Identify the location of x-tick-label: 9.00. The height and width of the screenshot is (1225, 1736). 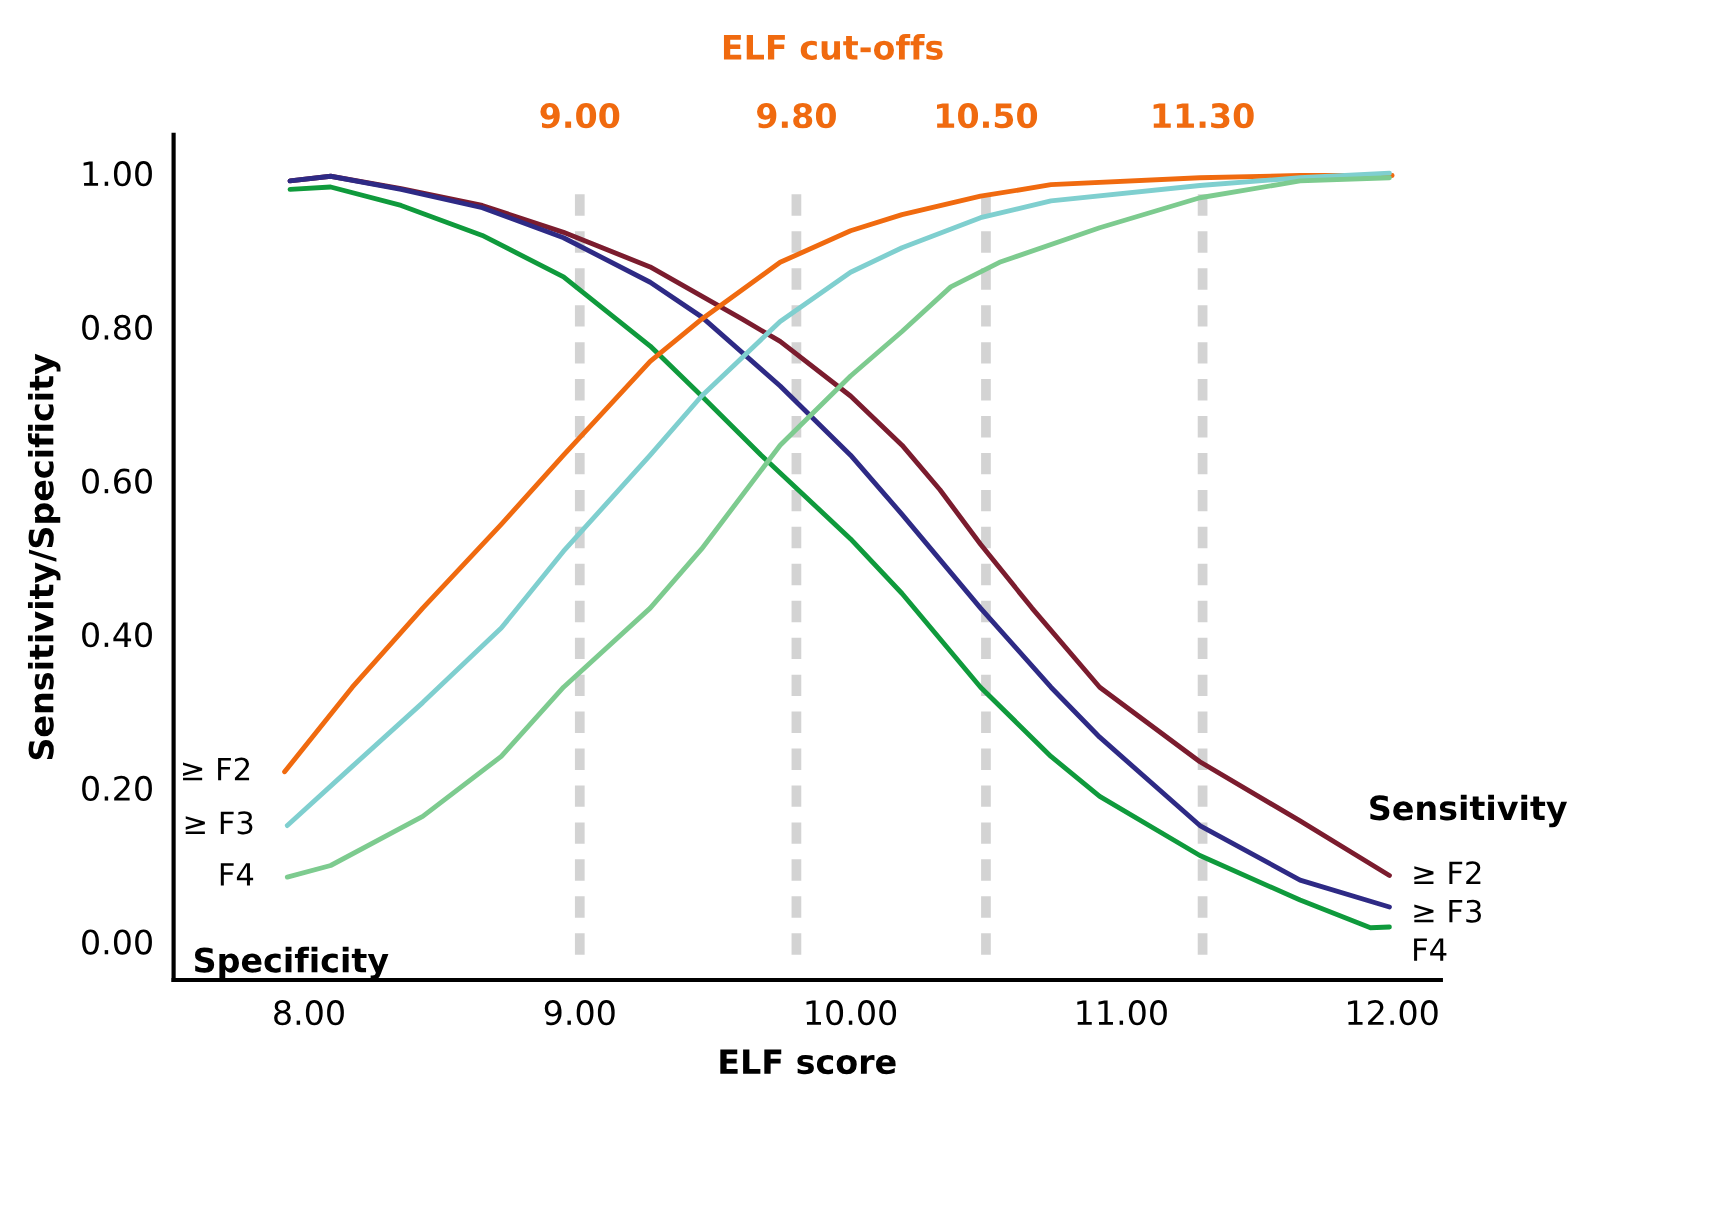
(579, 1013).